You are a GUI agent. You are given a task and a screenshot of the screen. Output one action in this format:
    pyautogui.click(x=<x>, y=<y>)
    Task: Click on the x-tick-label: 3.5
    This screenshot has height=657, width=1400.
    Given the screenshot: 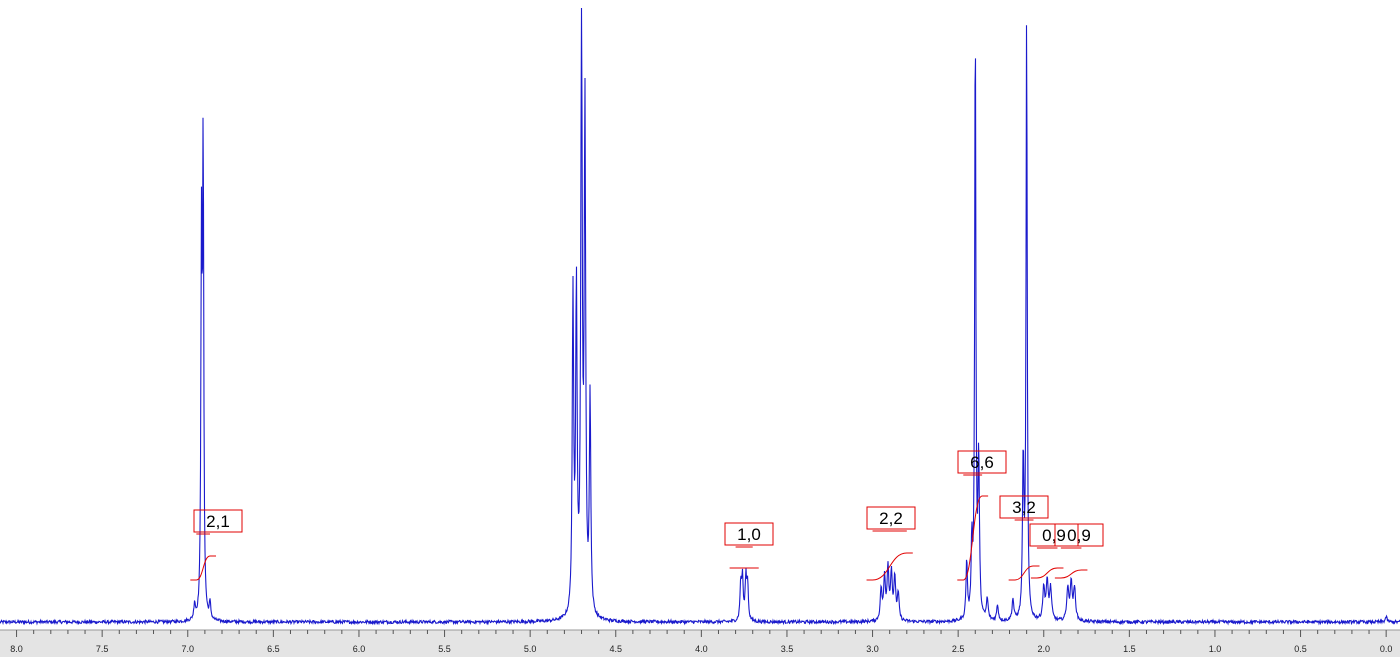 What is the action you would take?
    pyautogui.click(x=787, y=649)
    